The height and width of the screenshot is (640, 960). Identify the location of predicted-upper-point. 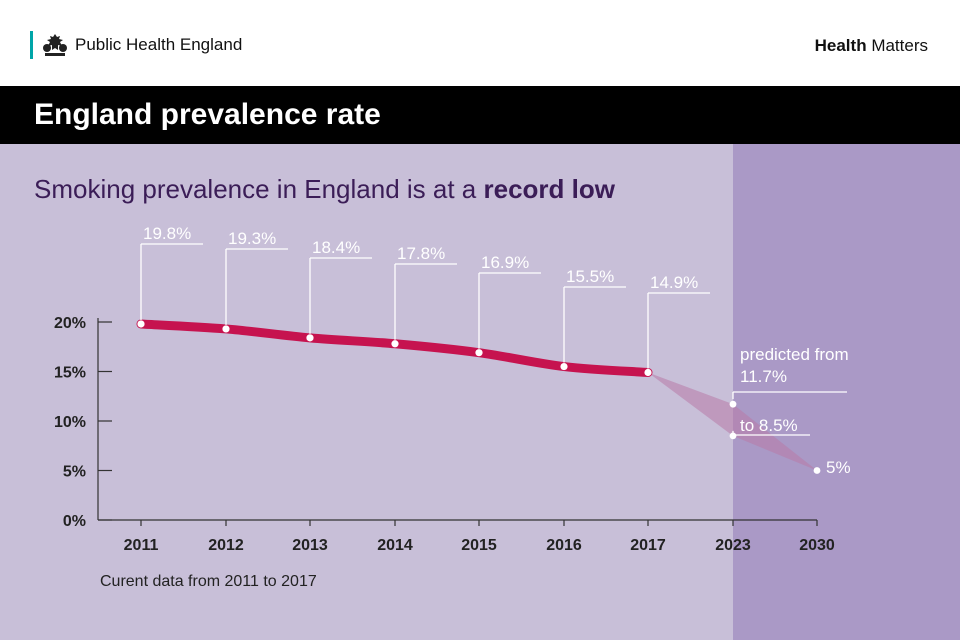
(733, 404).